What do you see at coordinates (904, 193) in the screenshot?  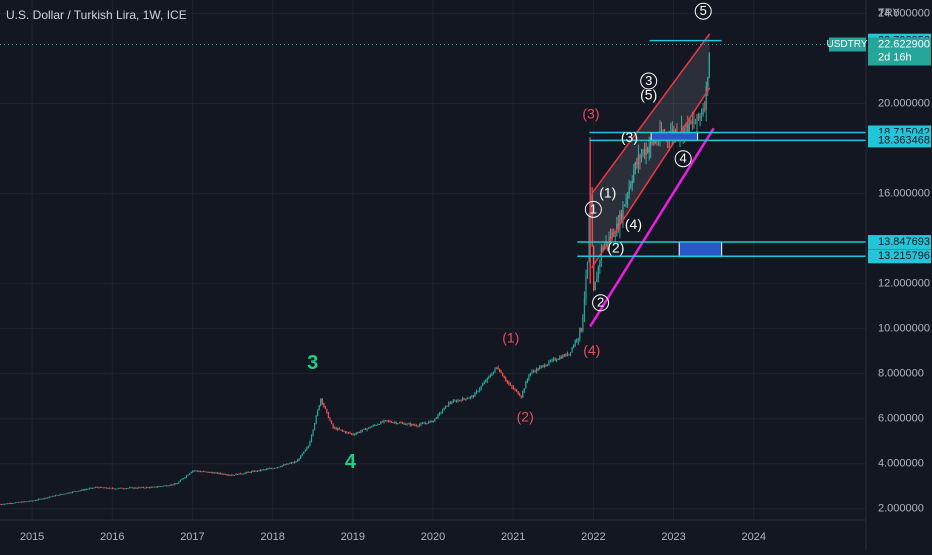 I see `price-tick-label: 16.000000` at bounding box center [904, 193].